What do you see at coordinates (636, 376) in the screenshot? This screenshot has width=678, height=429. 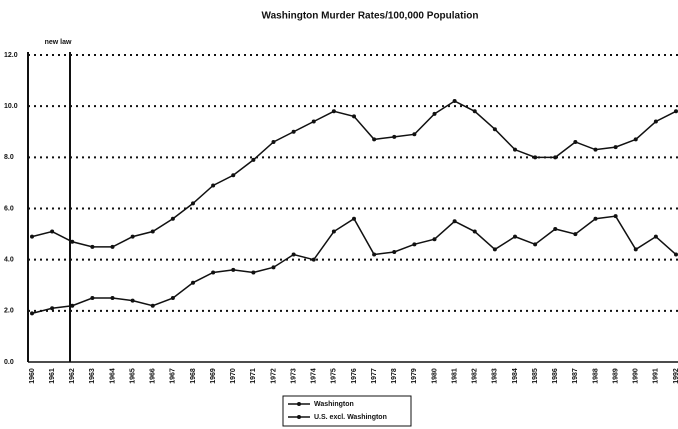 I see `x-tick-label: 1990` at bounding box center [636, 376].